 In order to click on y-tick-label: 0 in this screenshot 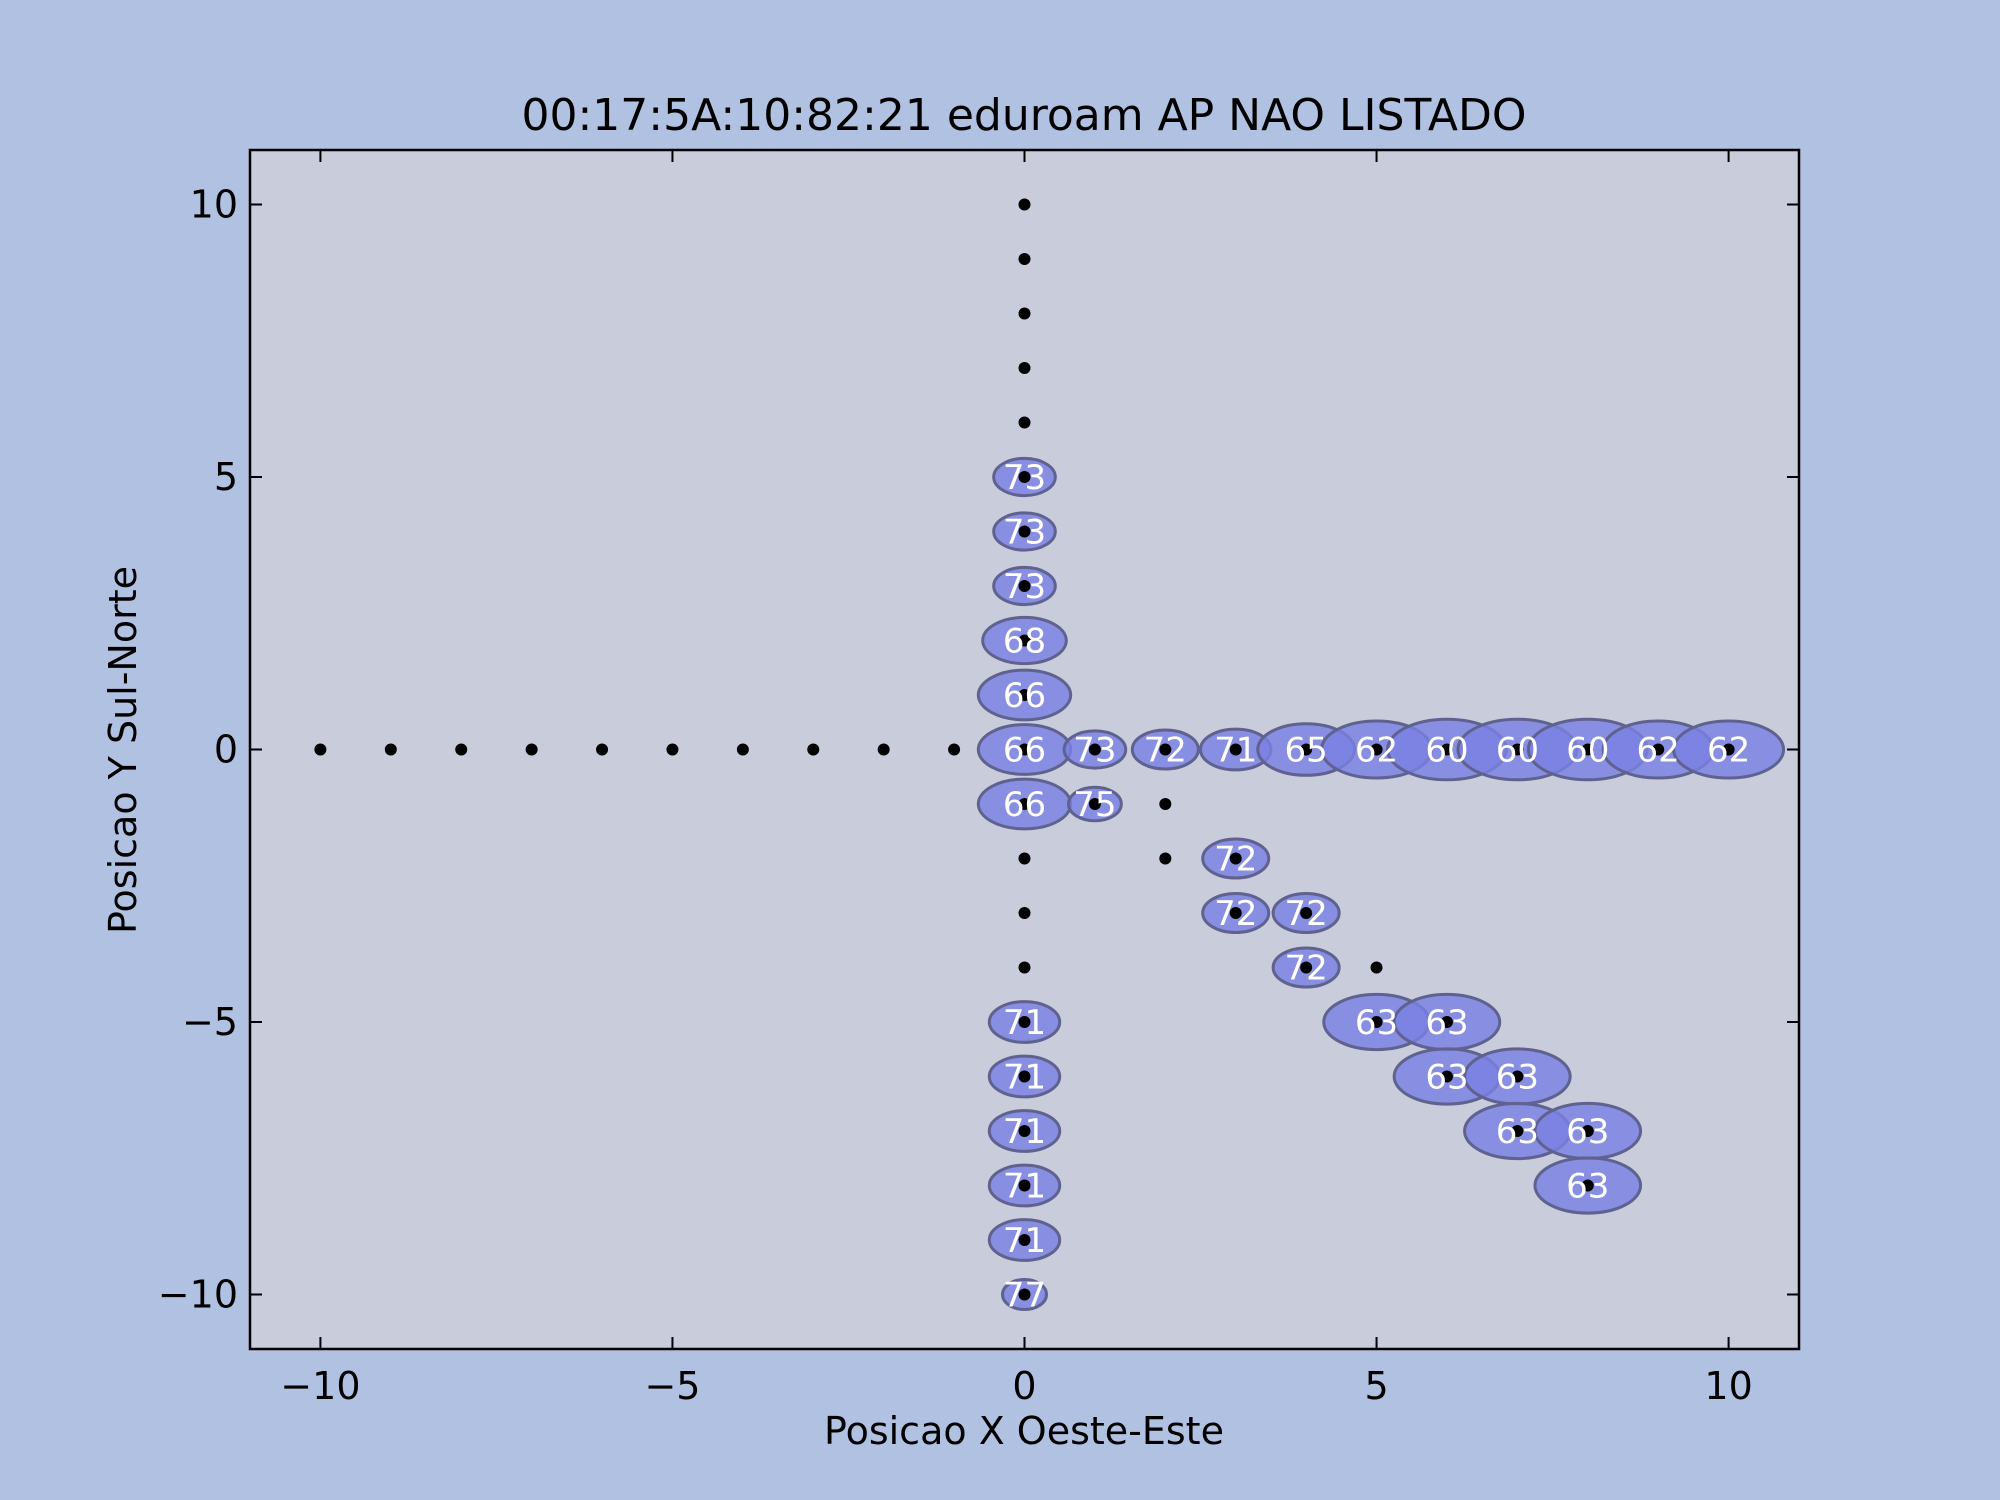, I will do `click(226, 750)`.